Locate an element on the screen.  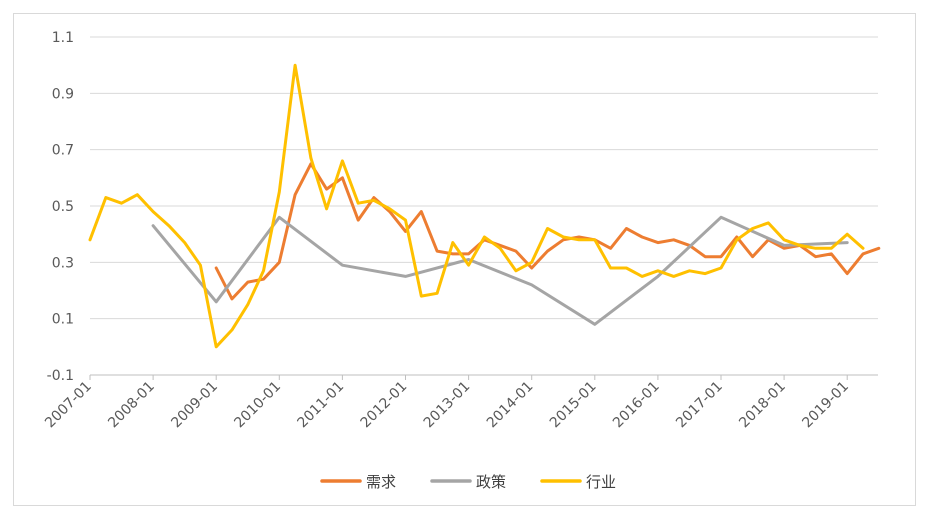
y-tick-label: 0.3 is located at coordinates (63, 263).